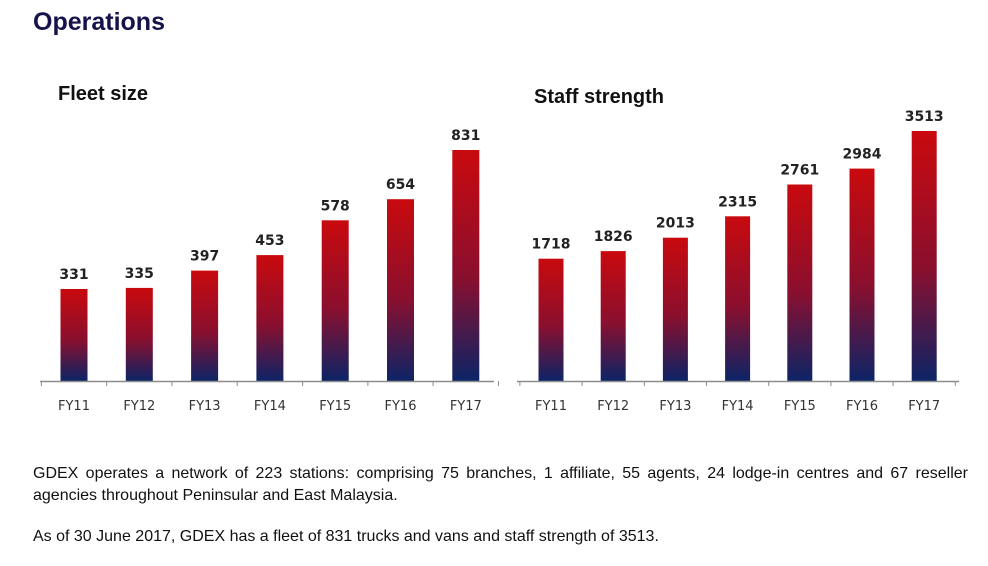 The width and height of the screenshot is (988, 566). What do you see at coordinates (737, 202) in the screenshot?
I see `data-label: 2315` at bounding box center [737, 202].